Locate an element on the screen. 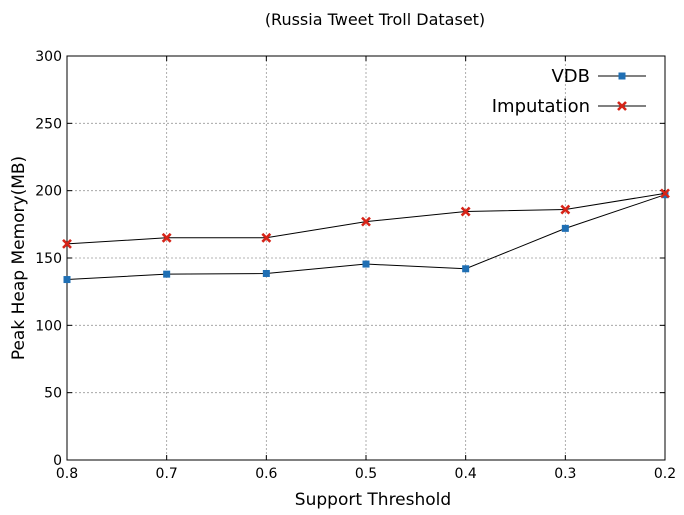 This screenshot has width=684, height=515. y-tick-label: 300 is located at coordinates (48, 57).